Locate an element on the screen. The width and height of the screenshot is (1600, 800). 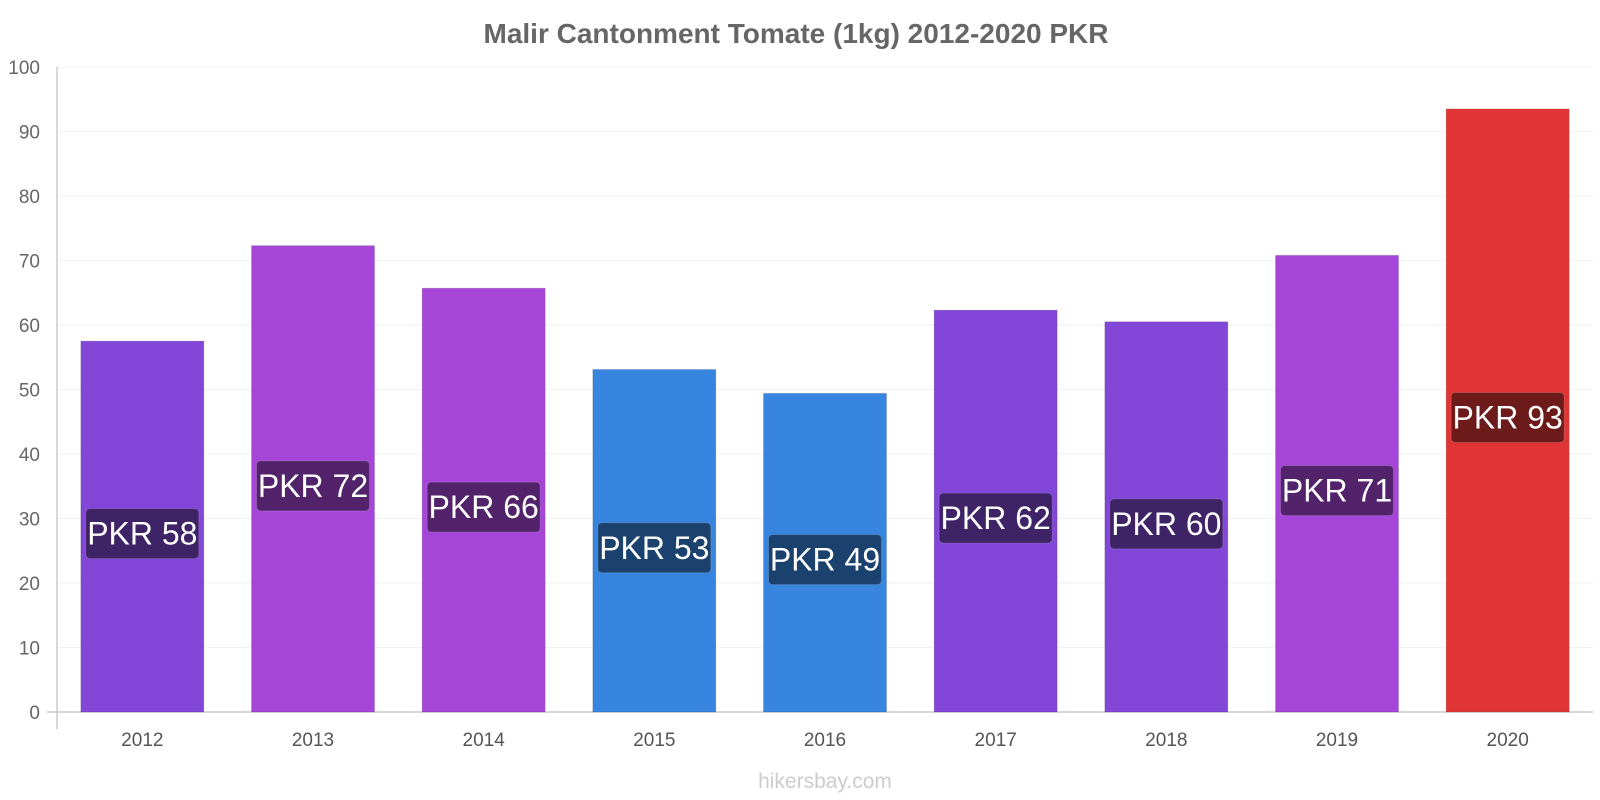
data-label-text: PKR 72 is located at coordinates (313, 486).